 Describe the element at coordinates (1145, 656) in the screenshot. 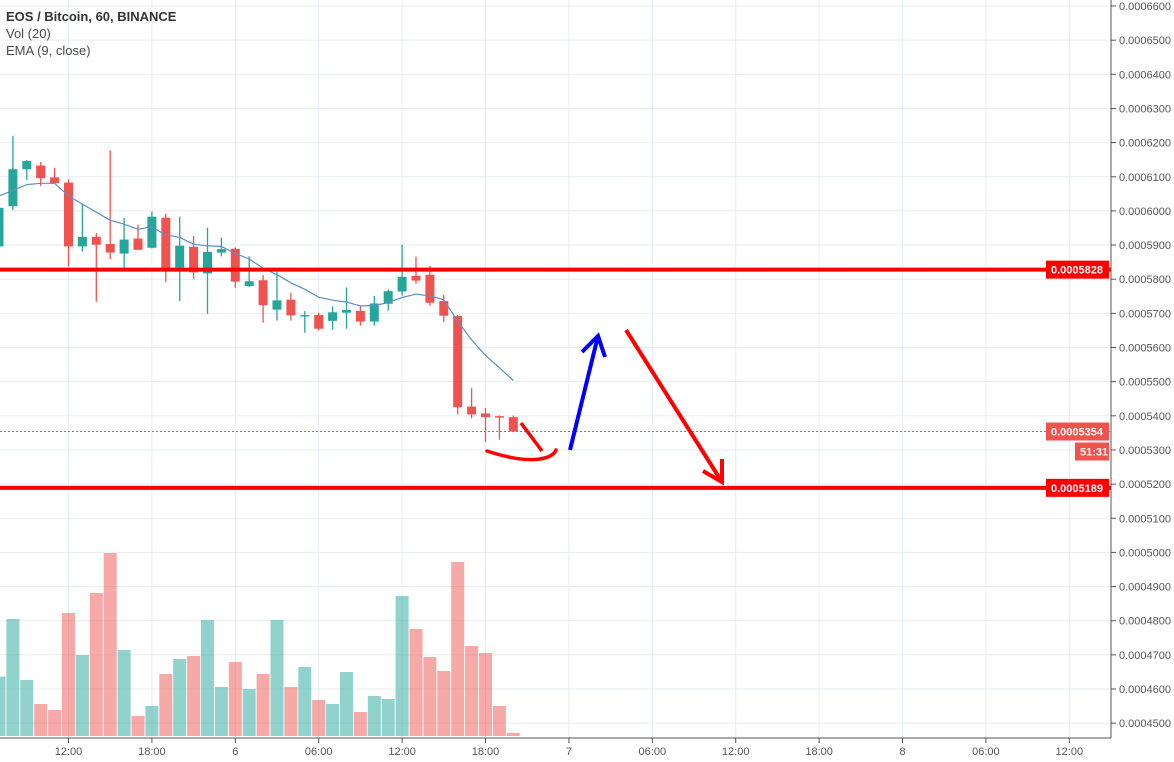

I see `price-tick-label: 0.0004700` at that location.